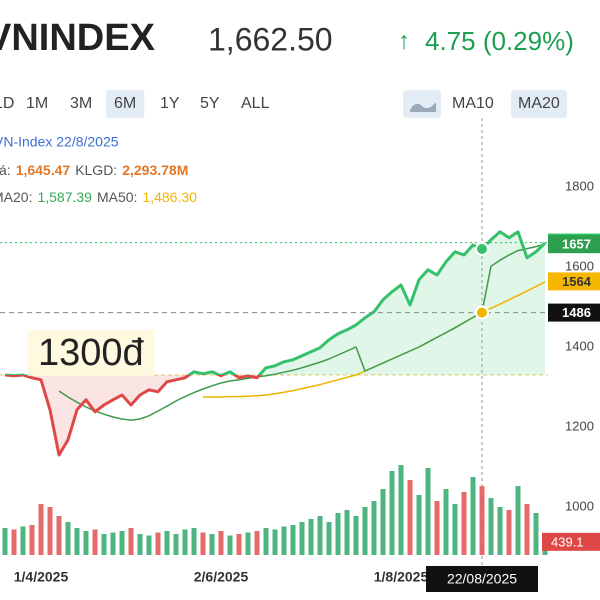 Image resolution: width=600 pixels, height=600 pixels. Describe the element at coordinates (37, 103) in the screenshot. I see `period-button: 1M` at that location.